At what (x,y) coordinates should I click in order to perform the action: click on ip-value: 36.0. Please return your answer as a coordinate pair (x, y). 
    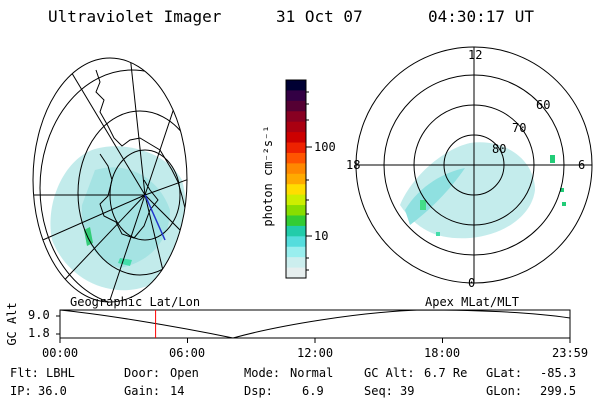
    Looking at the image, I should click on (52, 391).